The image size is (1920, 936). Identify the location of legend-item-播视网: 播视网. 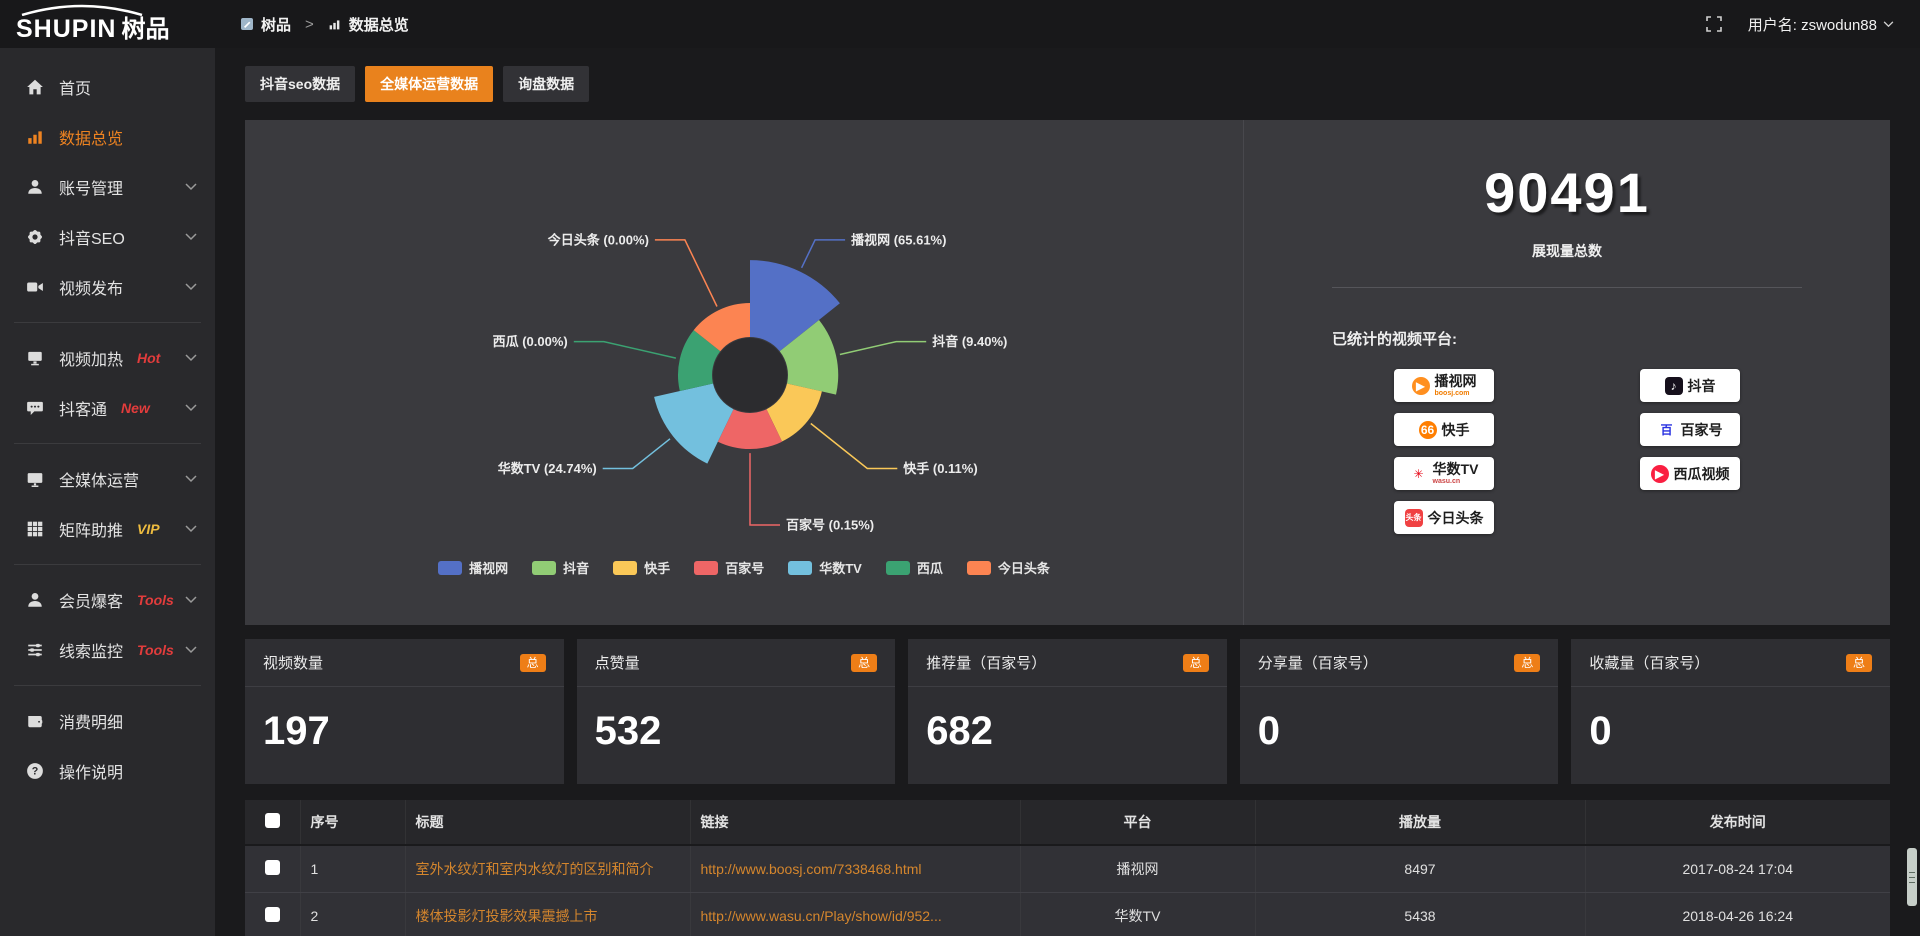
(473, 567).